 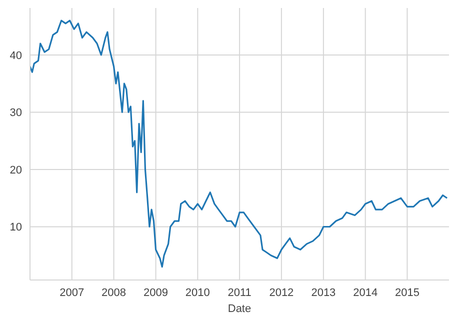 I want to click on x-tick-label: 2010, so click(x=197, y=292).